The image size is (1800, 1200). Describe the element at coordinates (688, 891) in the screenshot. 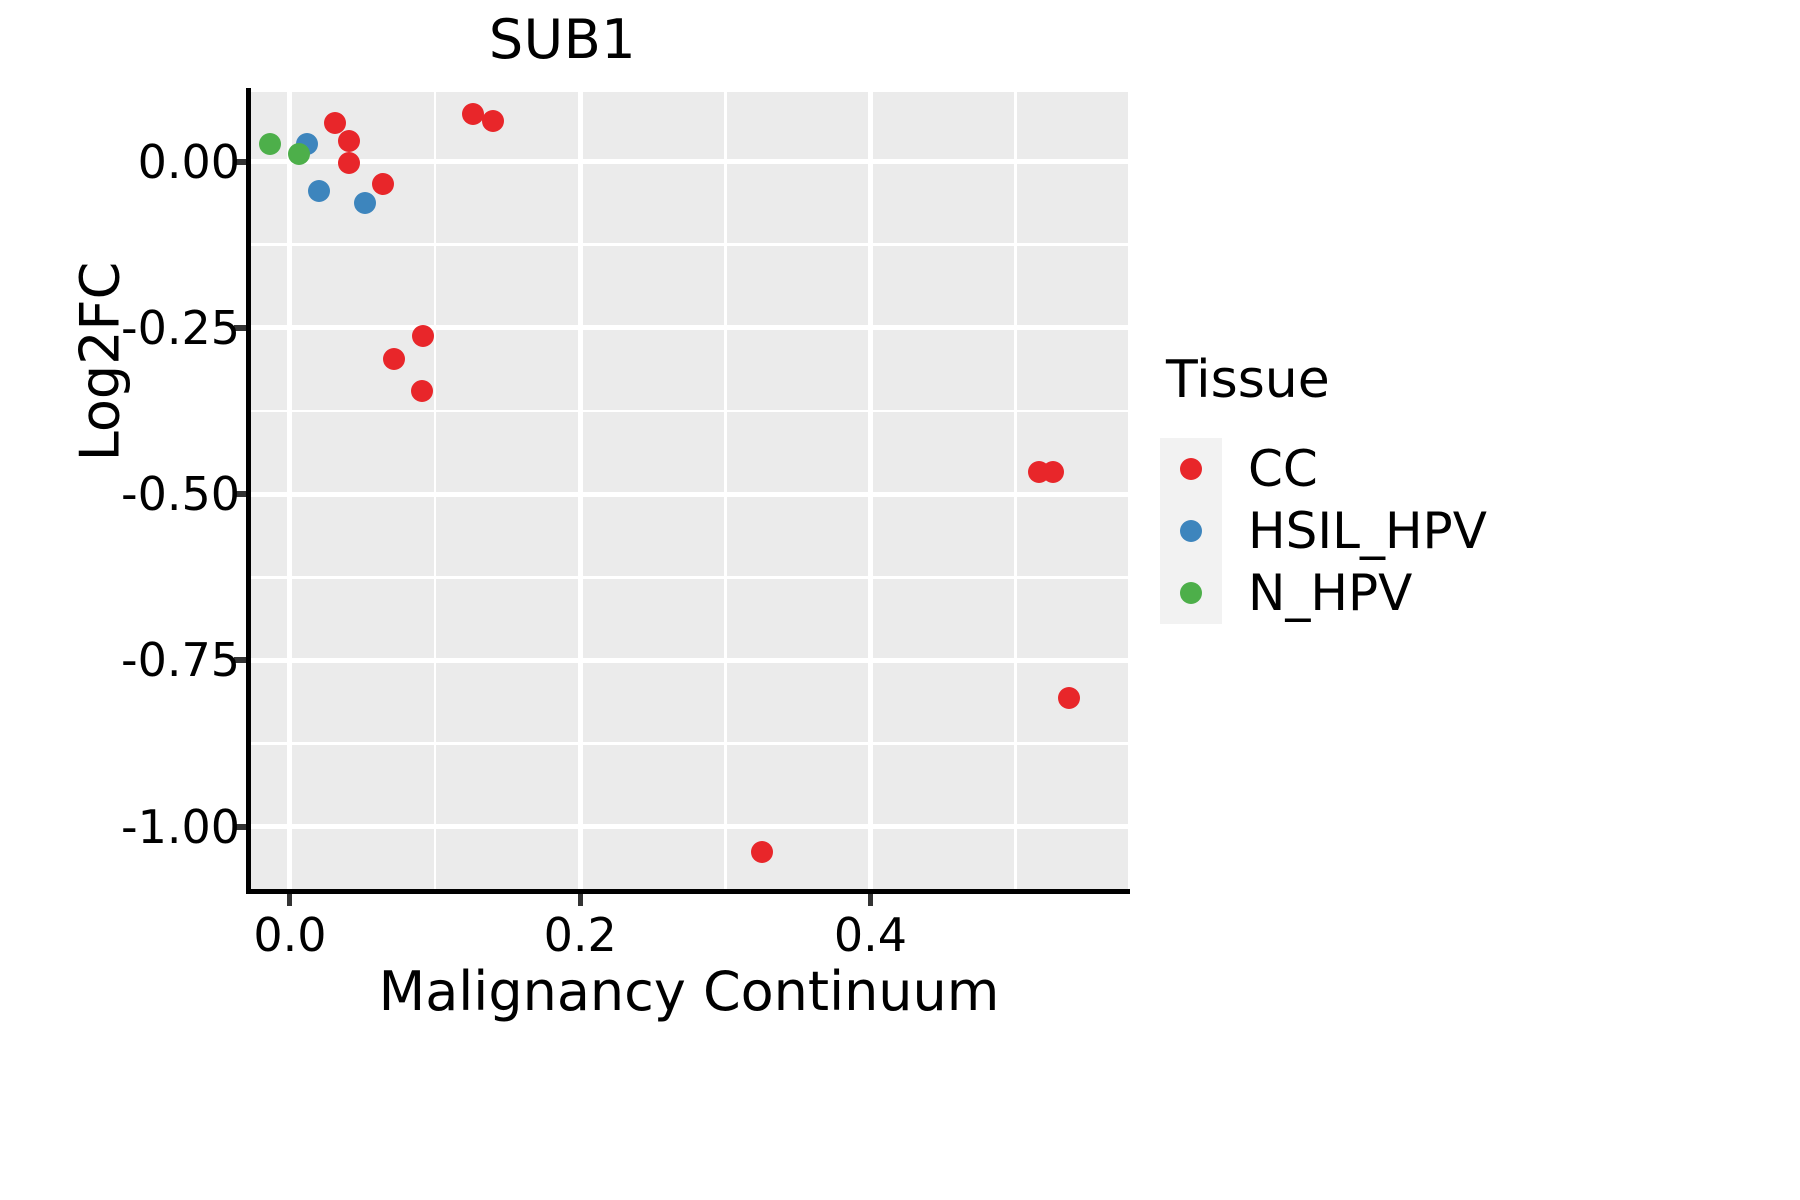

I see `x-axis-line` at that location.